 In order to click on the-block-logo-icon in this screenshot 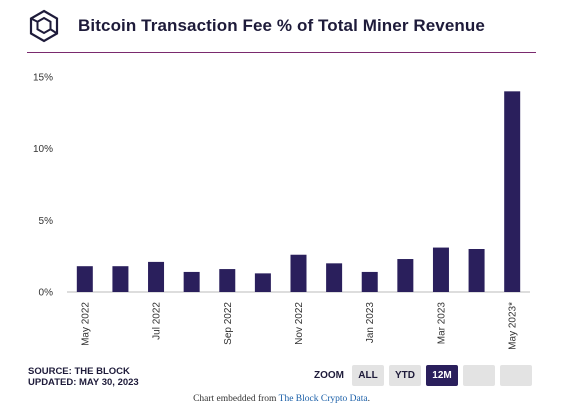, I will do `click(44, 26)`.